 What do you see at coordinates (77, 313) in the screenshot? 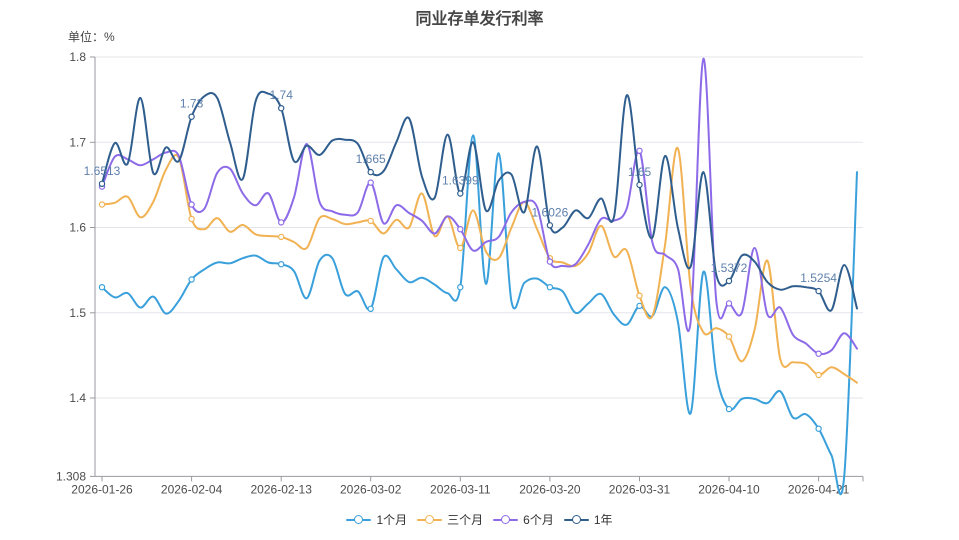
I see `svg-text: 1.5` at bounding box center [77, 313].